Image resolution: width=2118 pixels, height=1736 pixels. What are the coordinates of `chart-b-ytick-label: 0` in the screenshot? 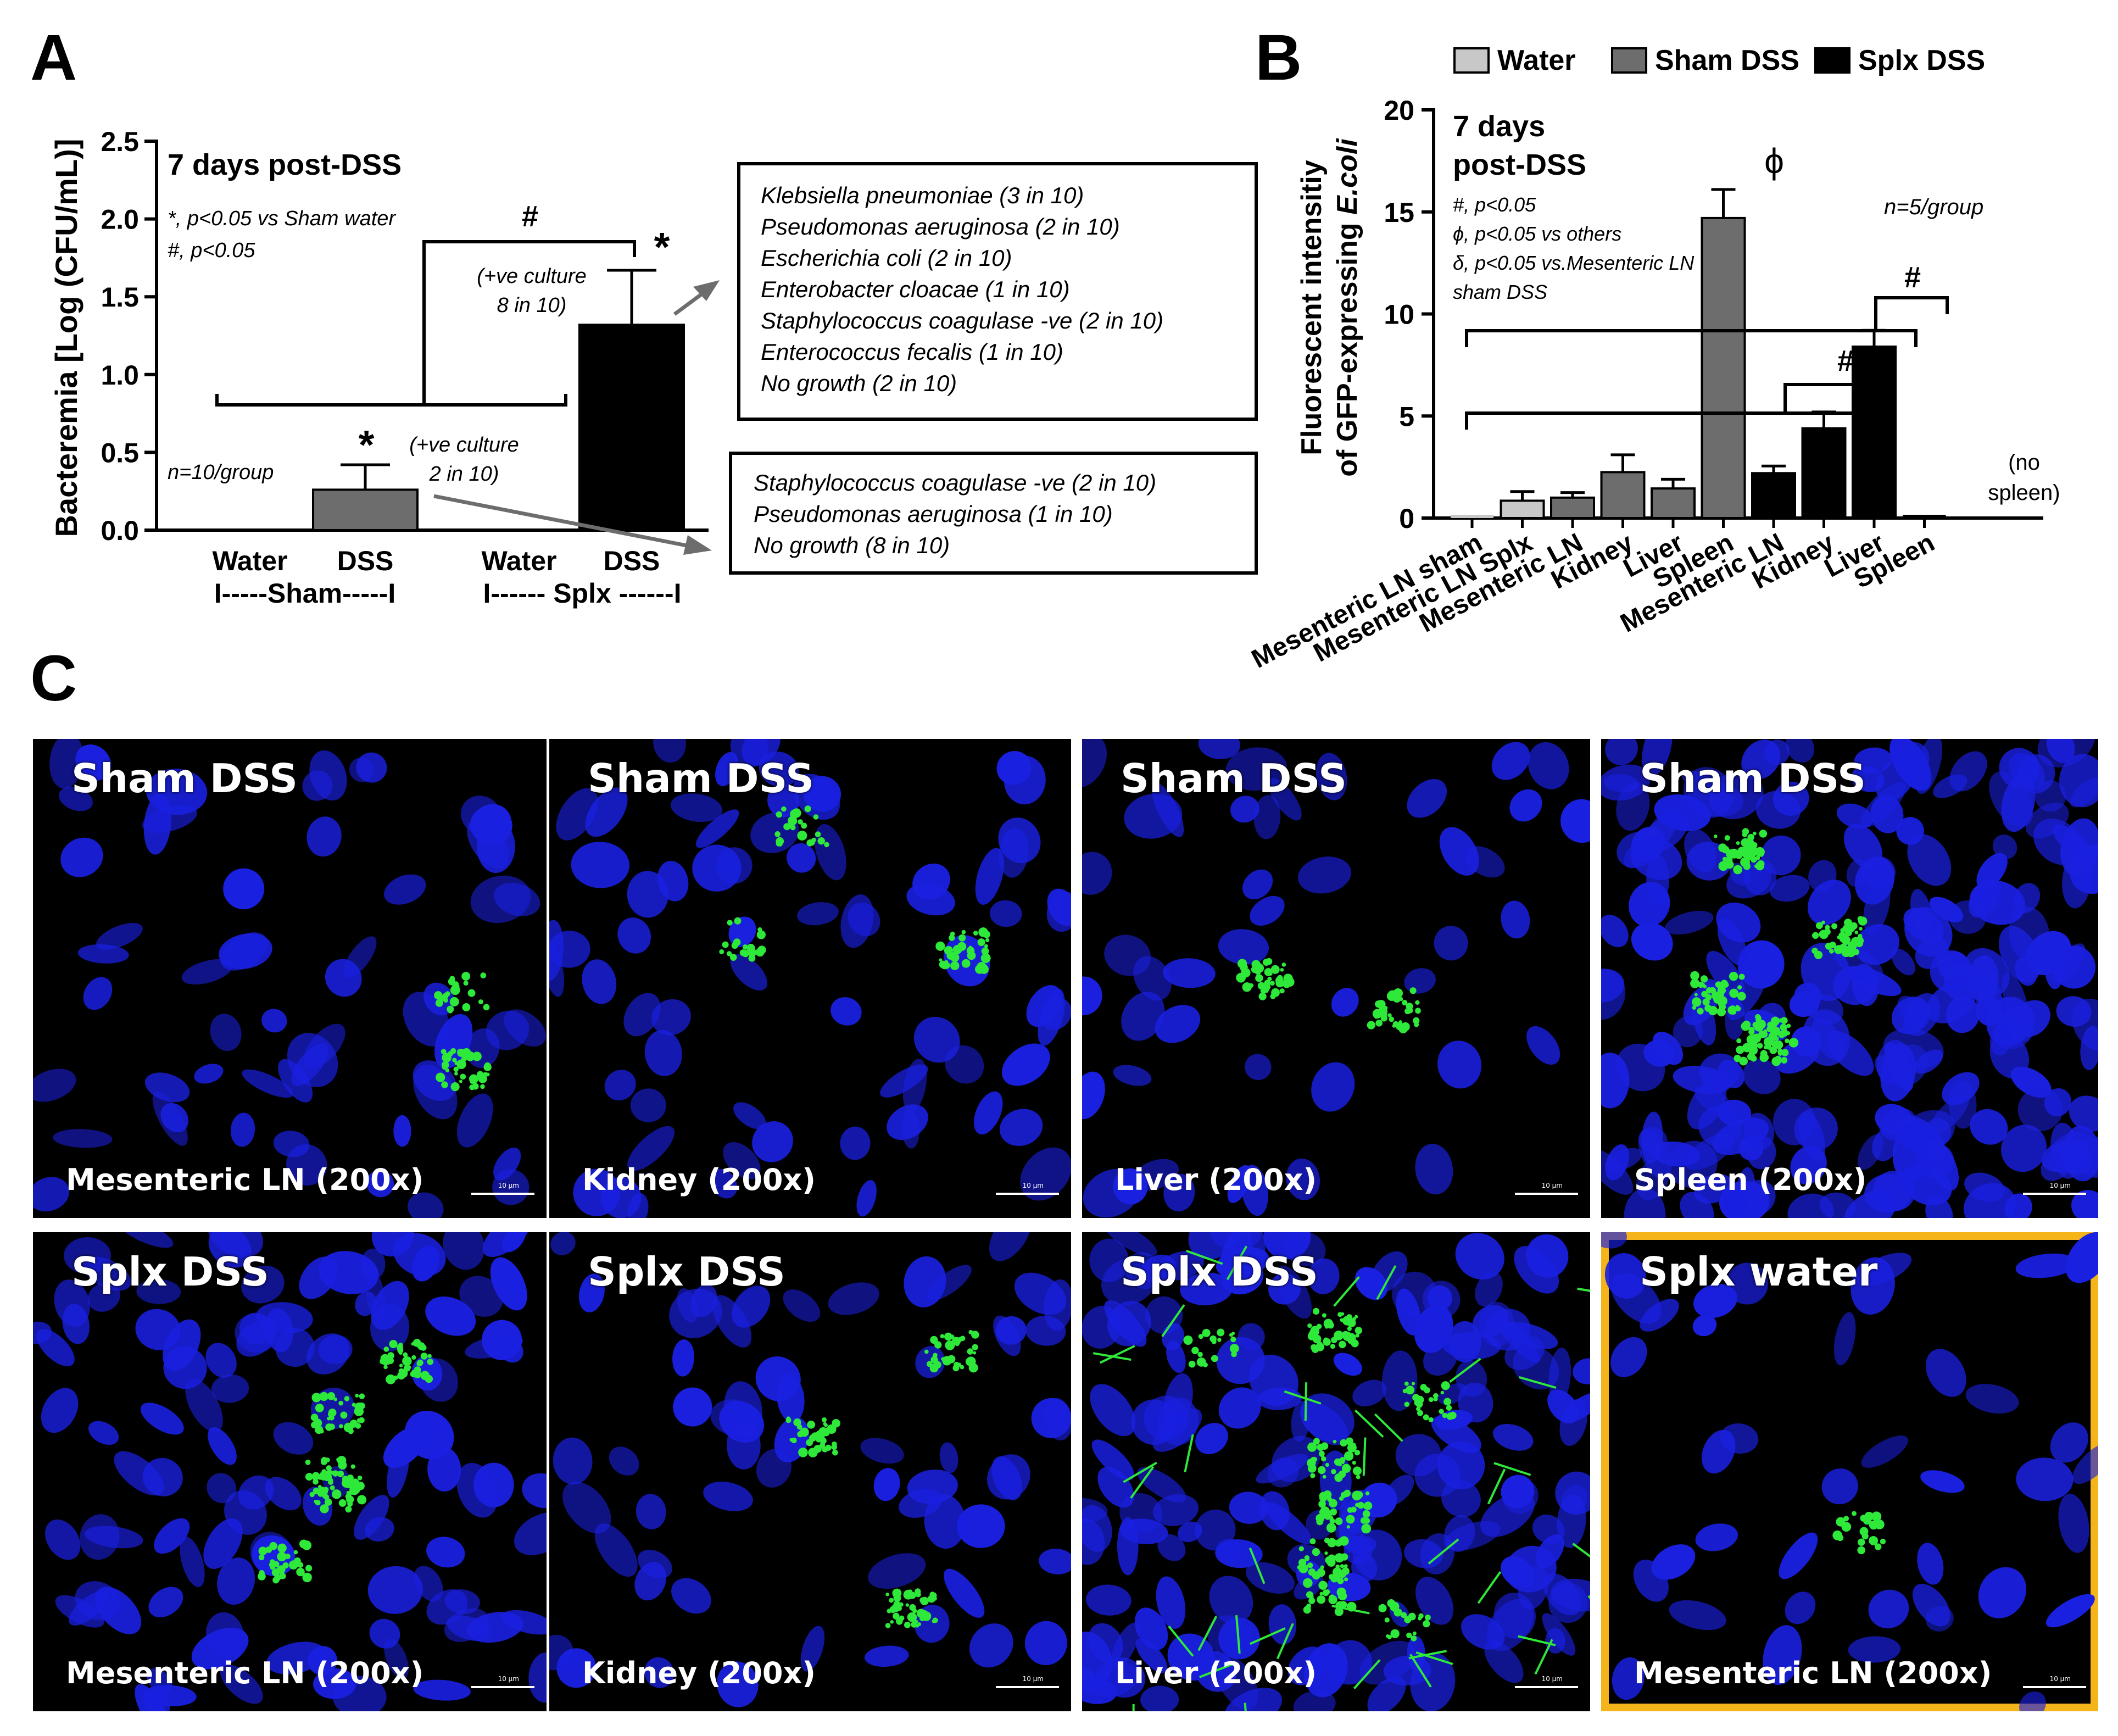 It's located at (1407, 518).